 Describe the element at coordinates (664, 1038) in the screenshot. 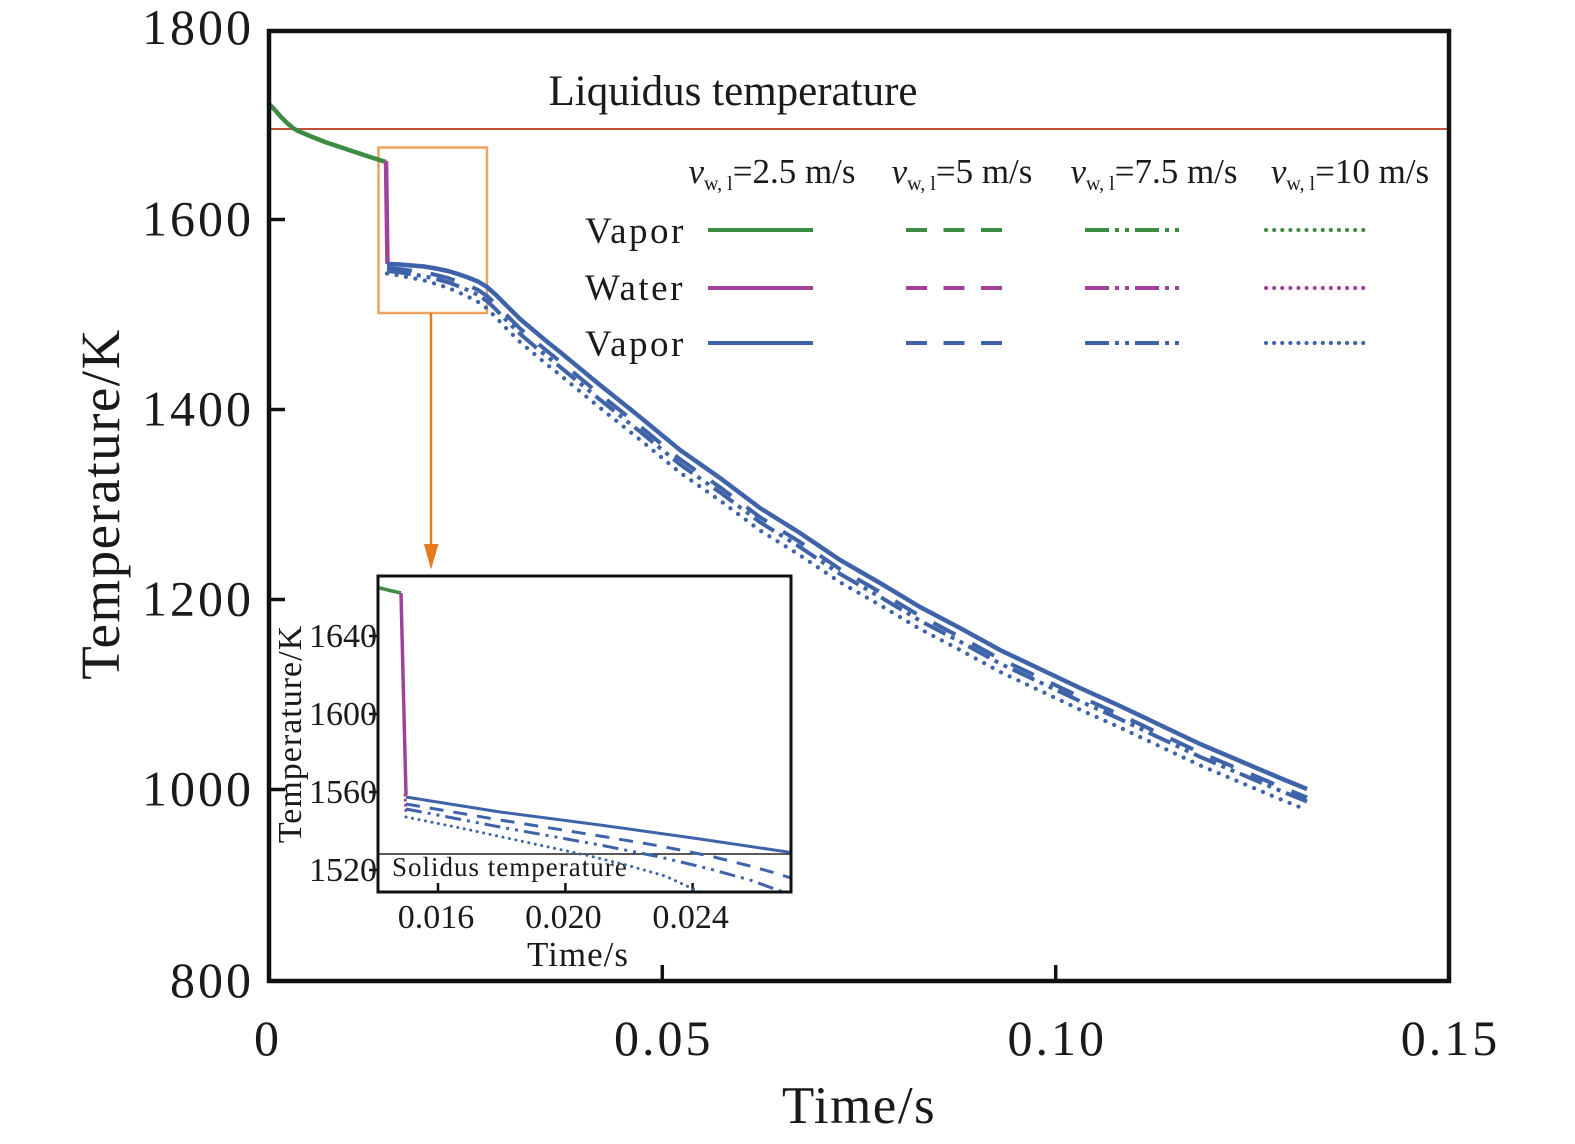

I see `svg-text: 0.05` at that location.